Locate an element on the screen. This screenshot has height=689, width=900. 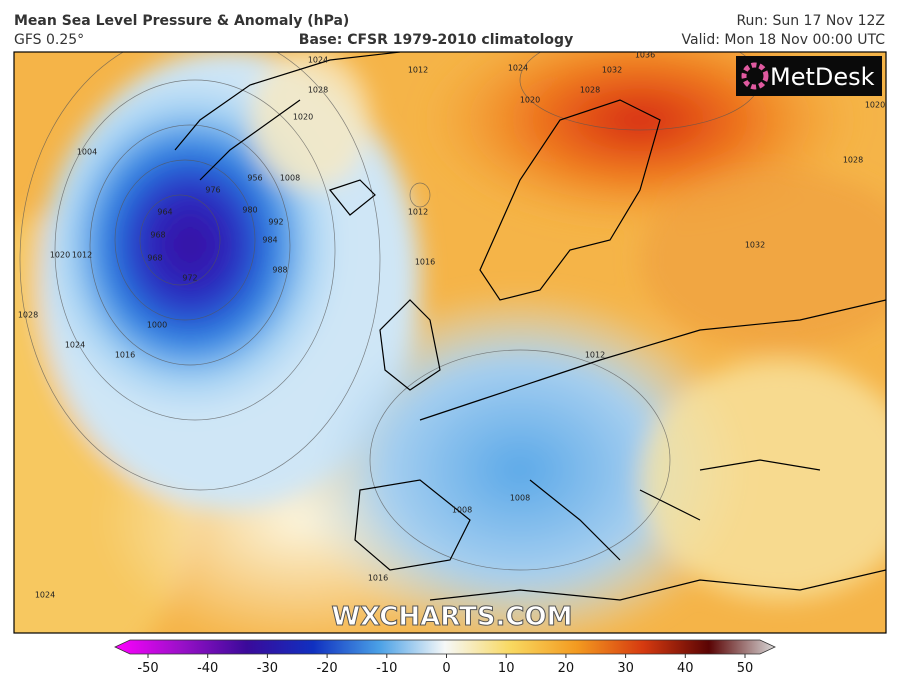
isobar-label: 992 is located at coordinates (275, 222).